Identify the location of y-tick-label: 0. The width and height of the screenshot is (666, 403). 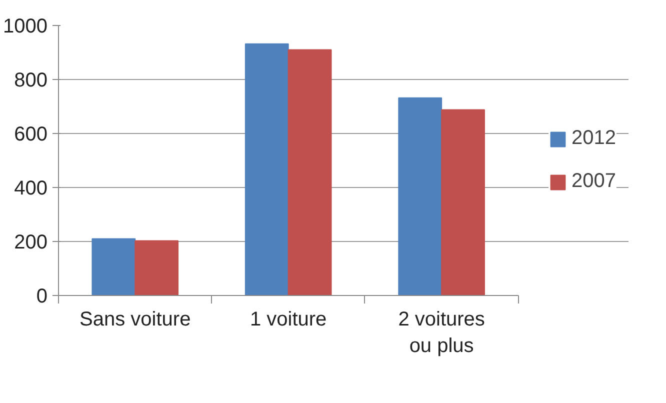
(42, 297).